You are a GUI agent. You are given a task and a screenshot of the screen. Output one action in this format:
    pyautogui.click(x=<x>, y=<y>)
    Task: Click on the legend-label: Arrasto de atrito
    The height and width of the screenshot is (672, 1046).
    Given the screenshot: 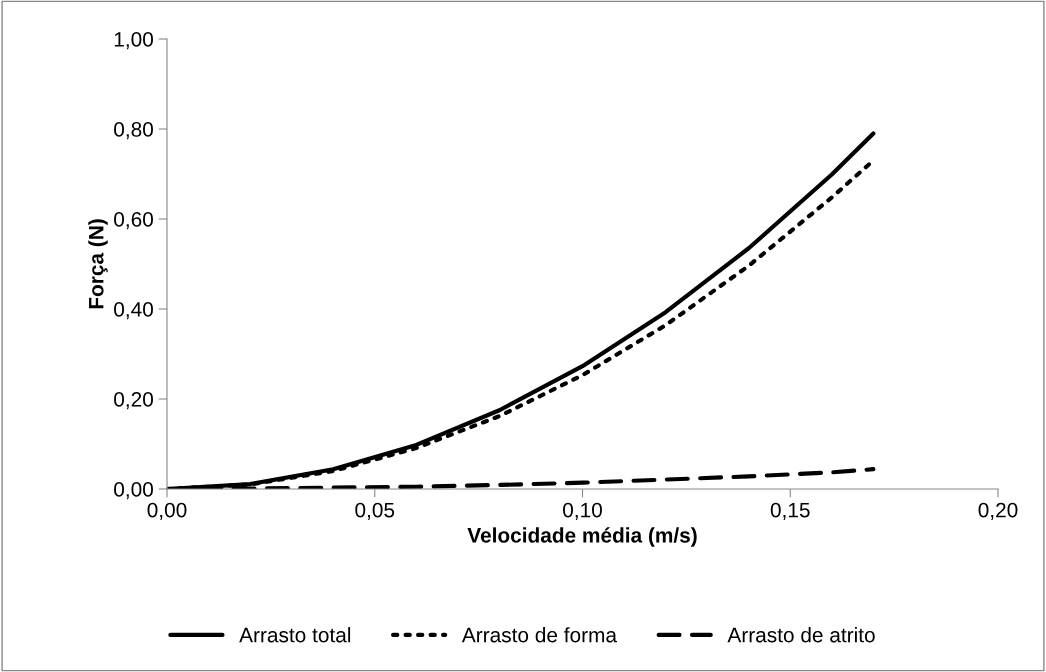 What is the action you would take?
    pyautogui.click(x=801, y=635)
    